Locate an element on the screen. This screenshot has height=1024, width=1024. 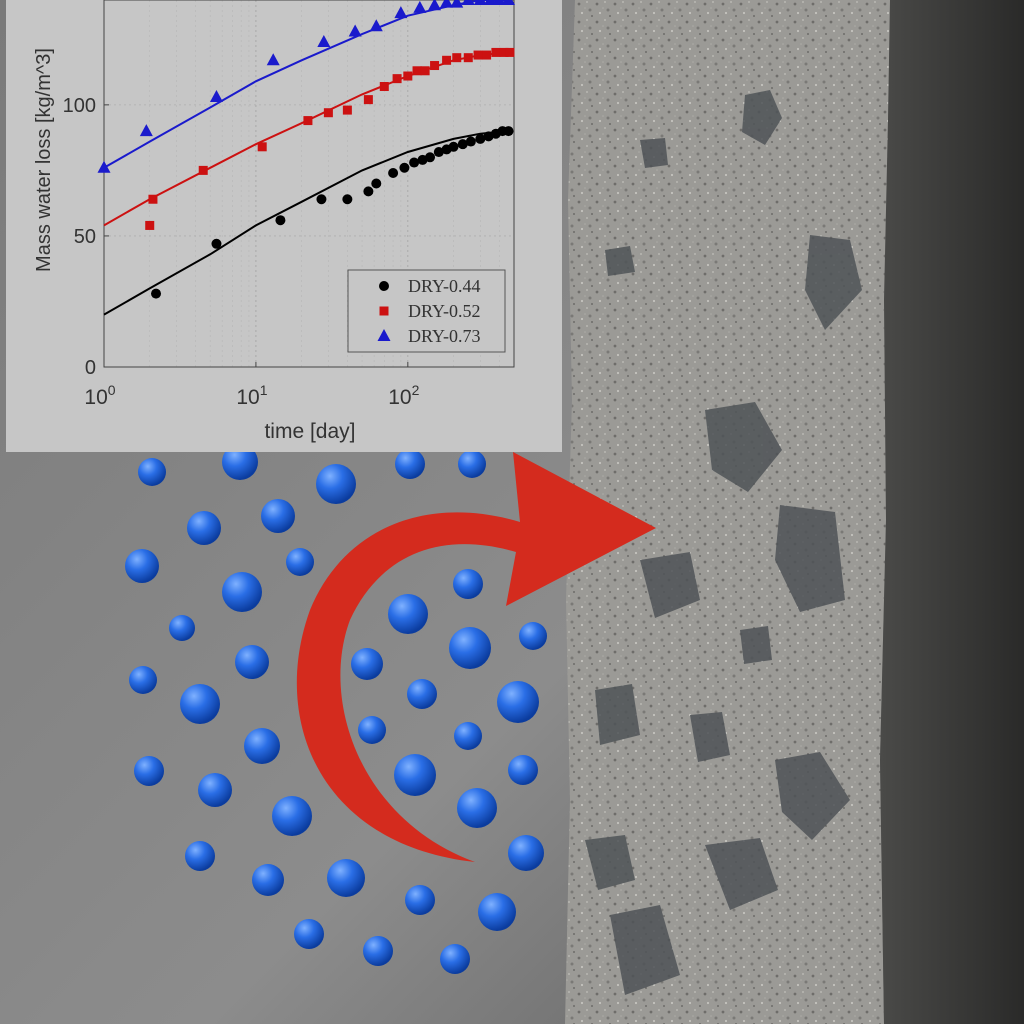
x-axis-label: time [day] is located at coordinates (309, 431).